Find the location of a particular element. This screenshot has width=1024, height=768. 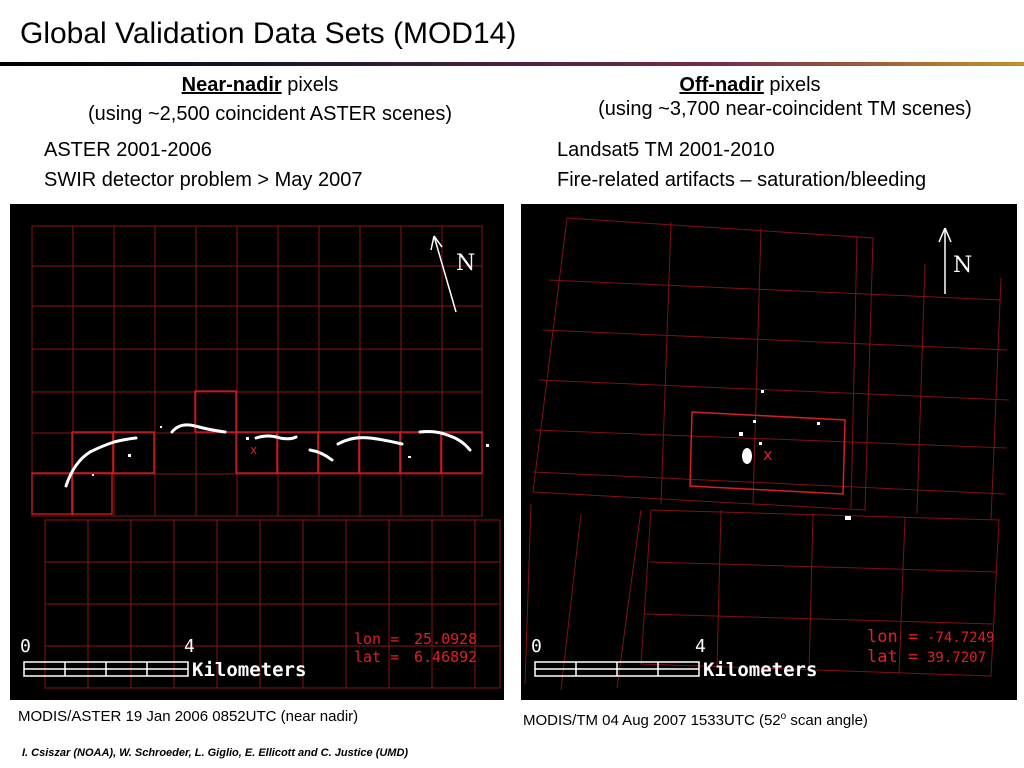

right-lat-label: lat = is located at coordinates (892, 657).